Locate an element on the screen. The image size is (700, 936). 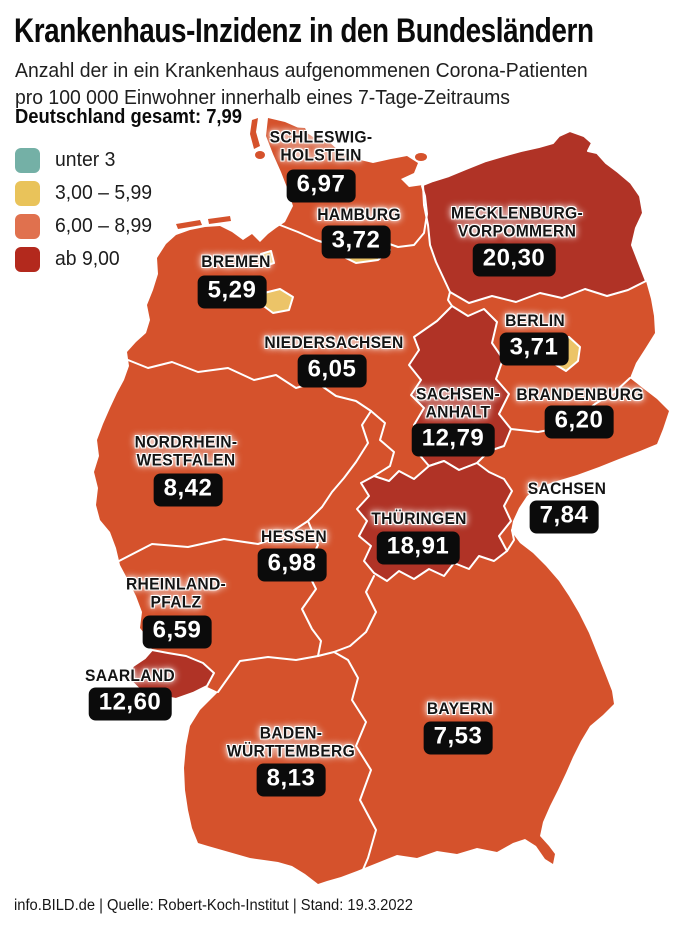
border-nw-rp is located at coordinates (213, 541).